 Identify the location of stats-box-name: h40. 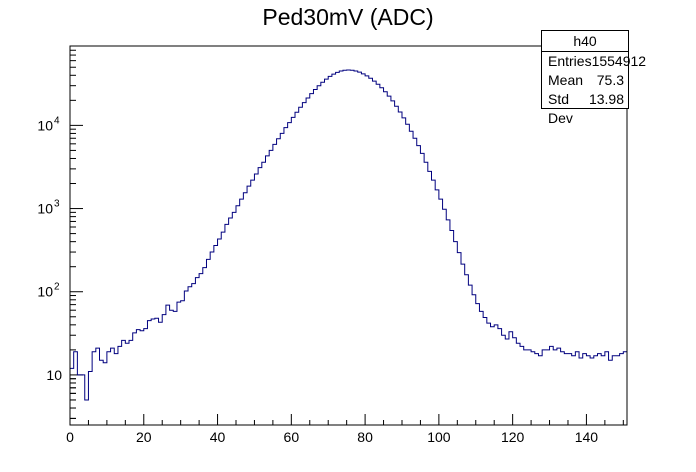
(585, 41).